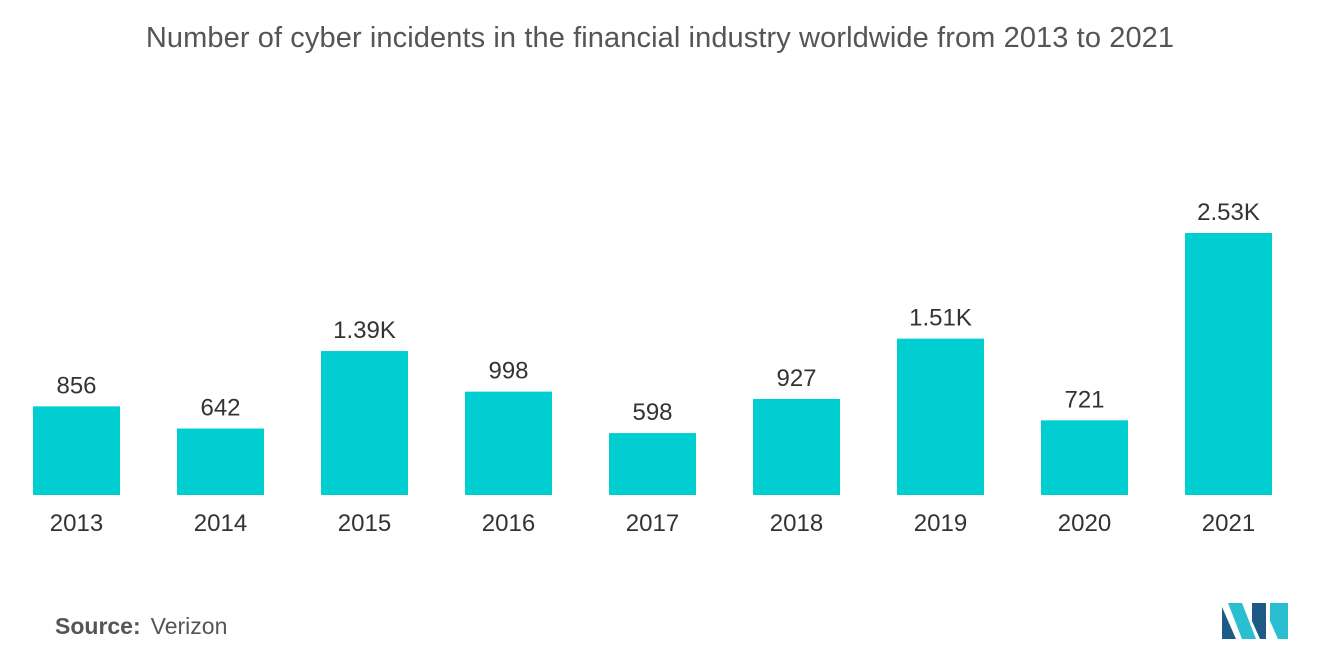 This screenshot has height=665, width=1320. What do you see at coordinates (189, 626) in the screenshot?
I see `source-value: Verizon` at bounding box center [189, 626].